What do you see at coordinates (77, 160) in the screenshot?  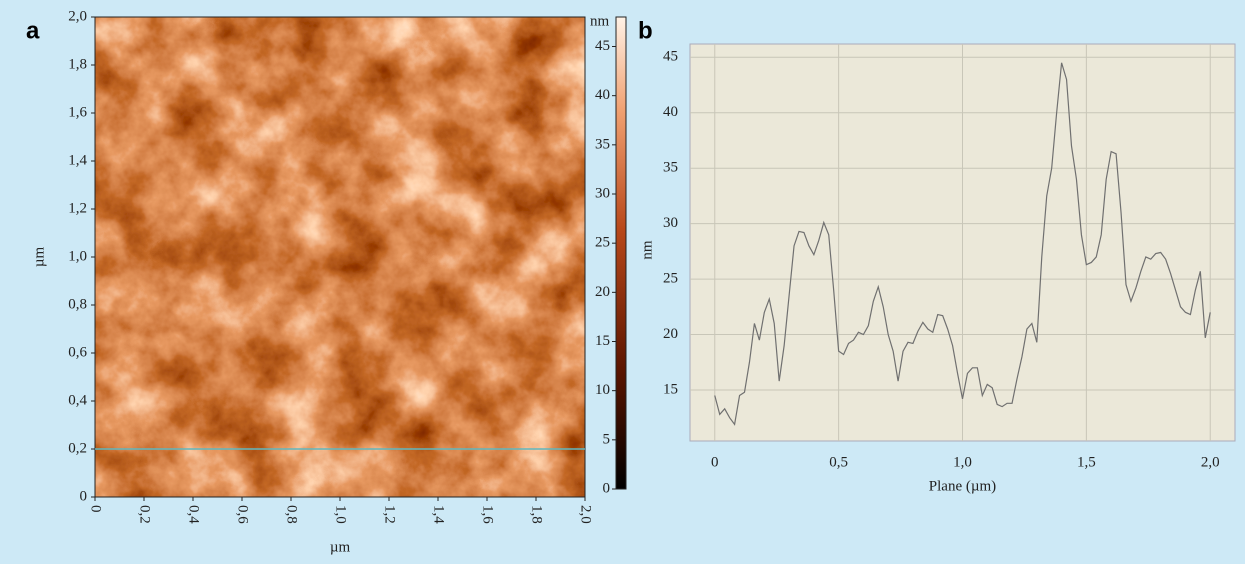 I see `y-tick-label: 1,4` at bounding box center [77, 160].